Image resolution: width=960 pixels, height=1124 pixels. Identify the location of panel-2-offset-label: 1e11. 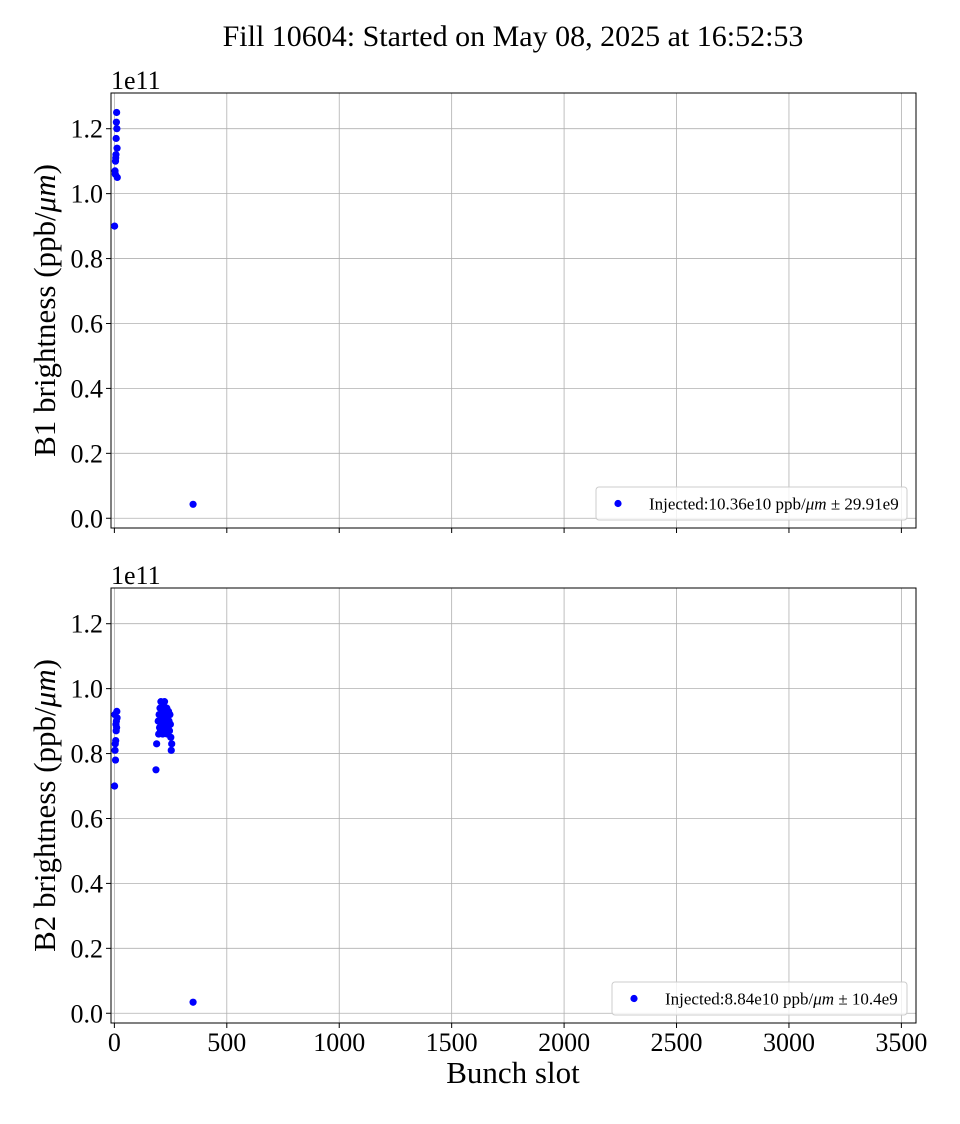
(136, 575).